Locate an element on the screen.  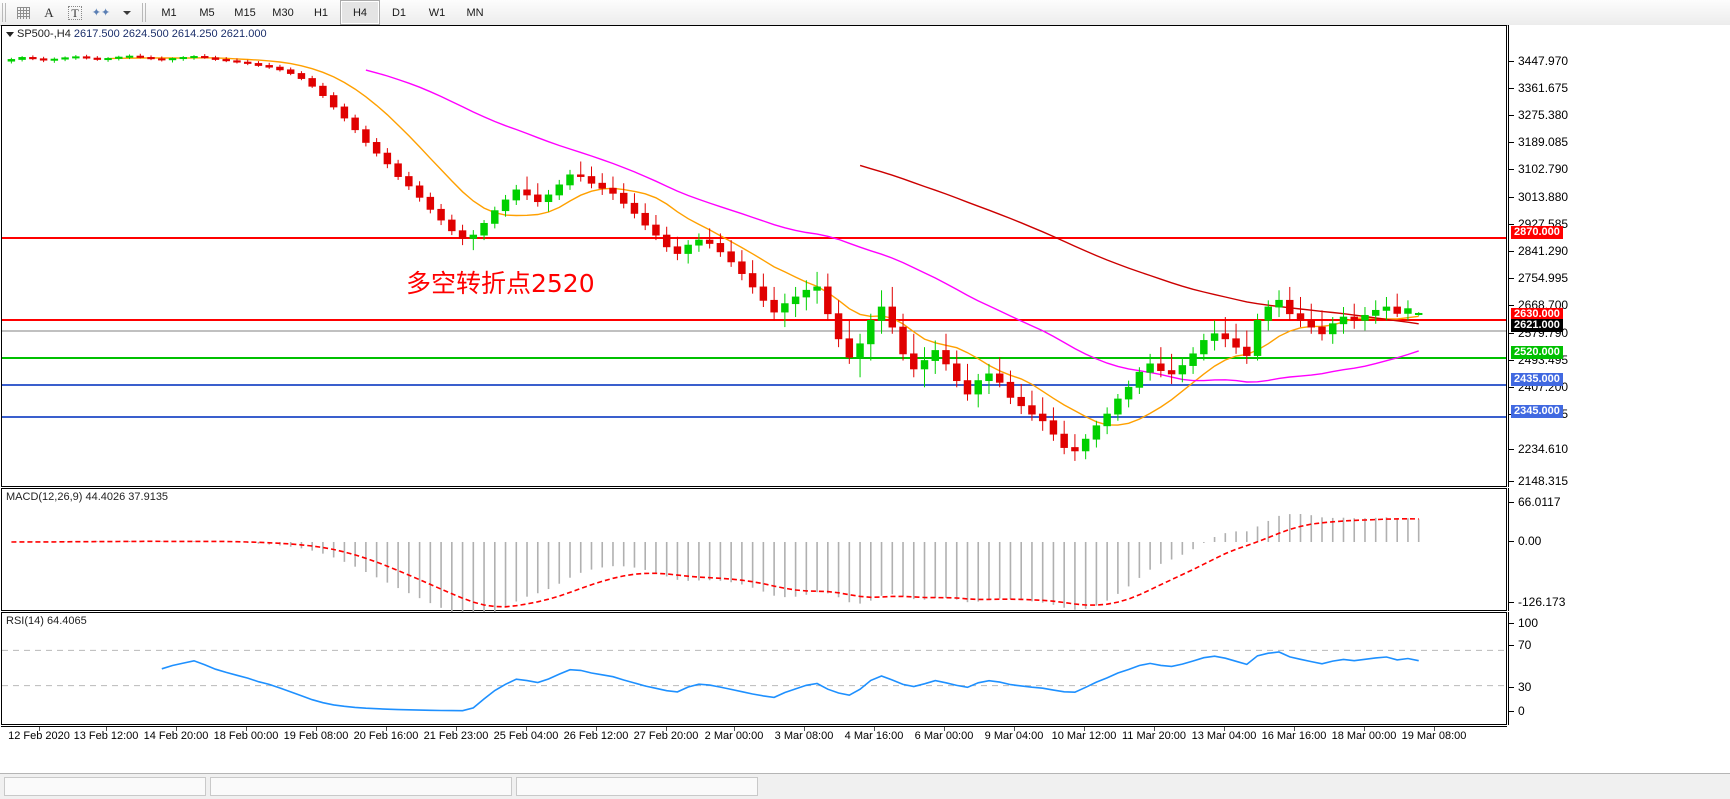
price-scale-macd: 66.0117 0.00 -126.173 is located at coordinates (1619, 549).